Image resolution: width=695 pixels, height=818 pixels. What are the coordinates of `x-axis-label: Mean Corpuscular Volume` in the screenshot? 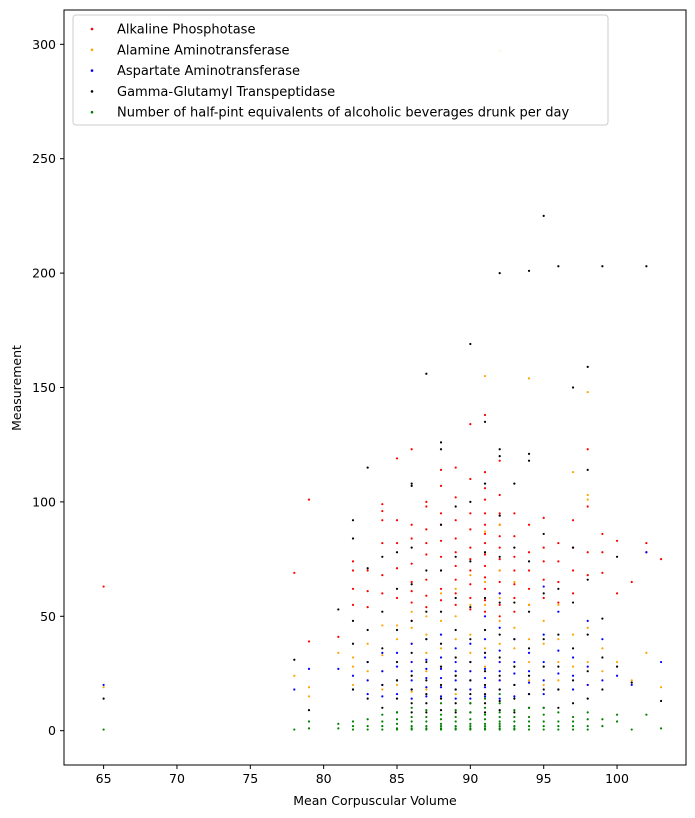 It's located at (375, 800).